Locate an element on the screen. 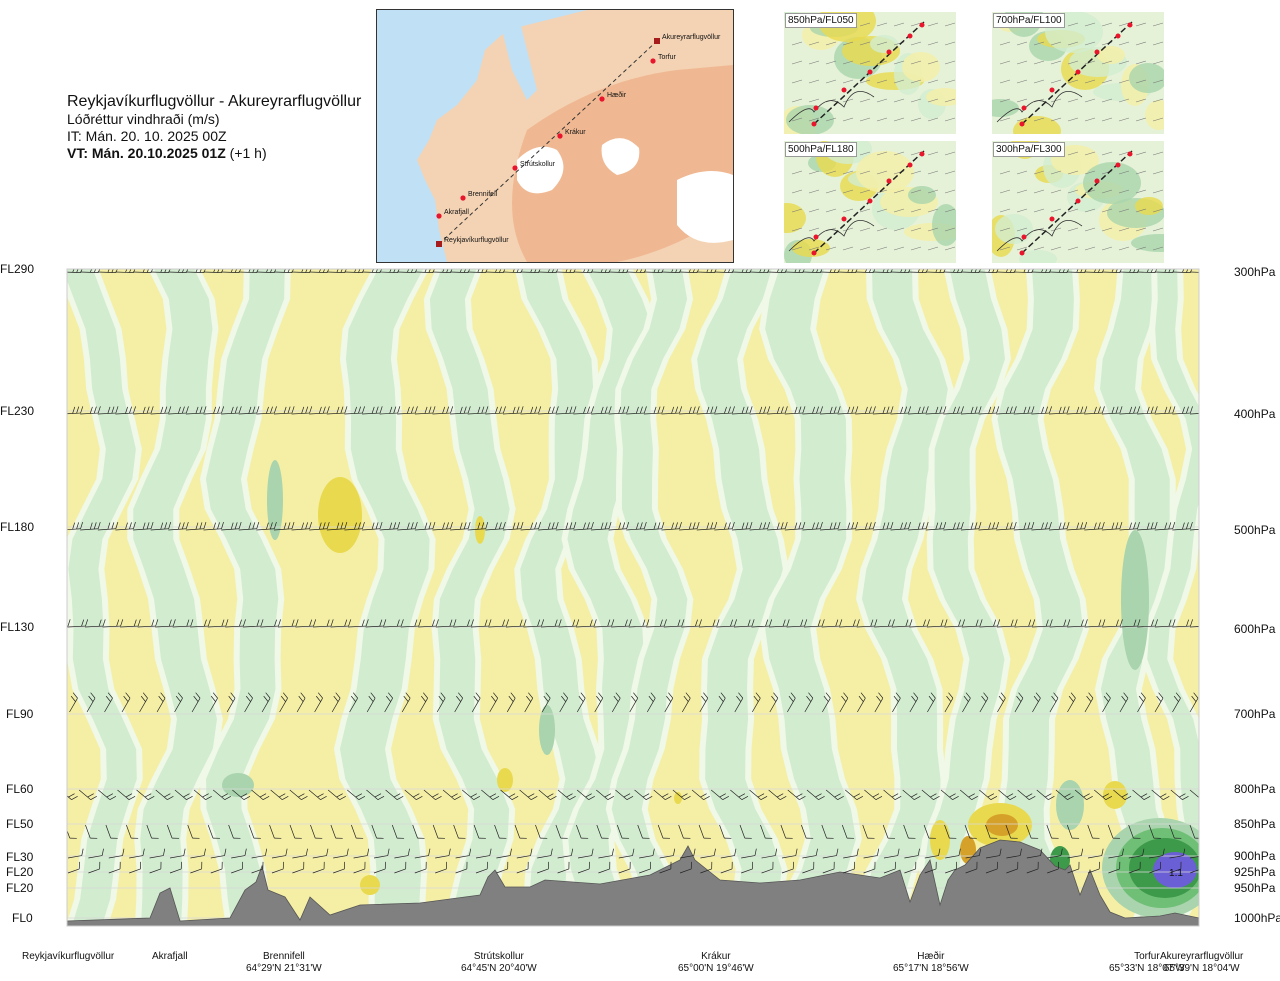 The width and height of the screenshot is (1280, 981). field-band is located at coordinates (904, 597).